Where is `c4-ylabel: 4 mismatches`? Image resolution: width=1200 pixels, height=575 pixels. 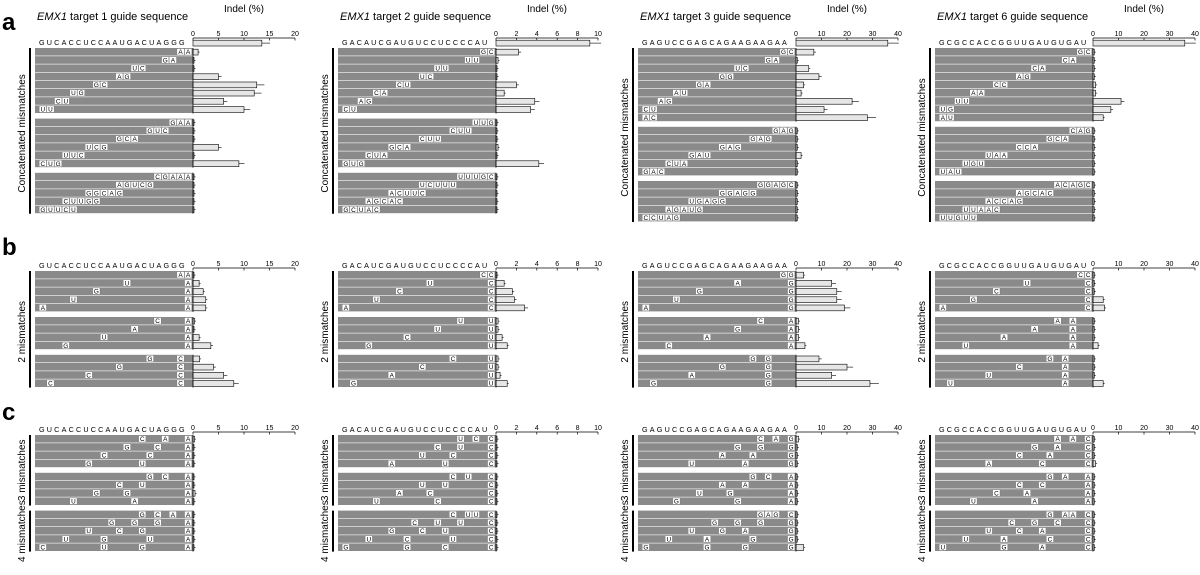 c4-ylabel: 4 mismatches is located at coordinates (325, 531).